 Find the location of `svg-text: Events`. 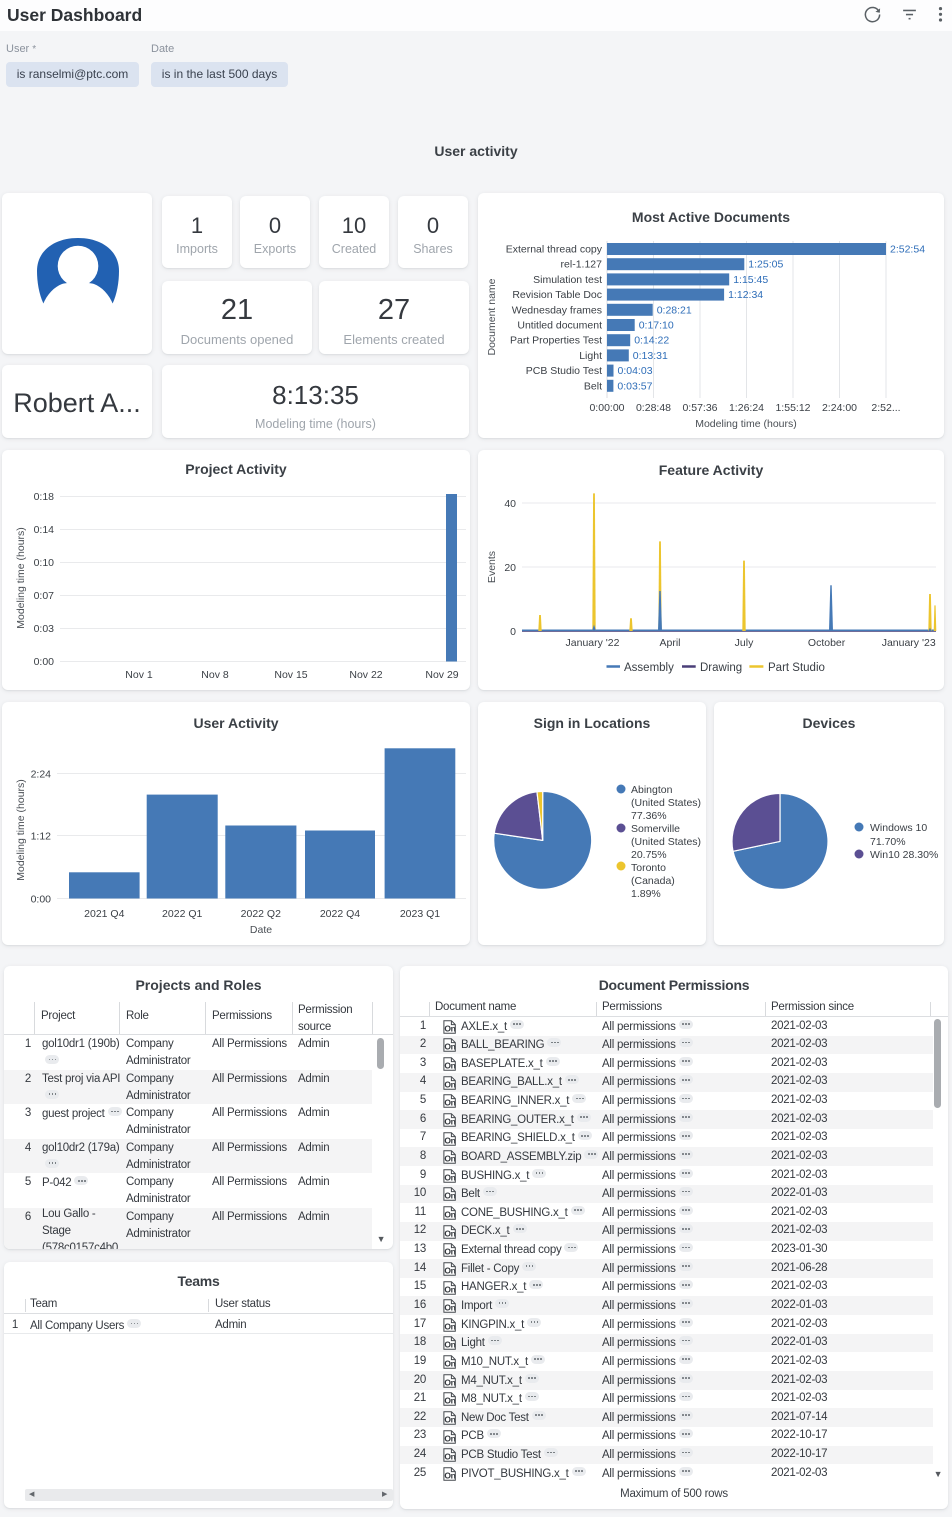

svg-text: Events is located at coordinates (492, 567).